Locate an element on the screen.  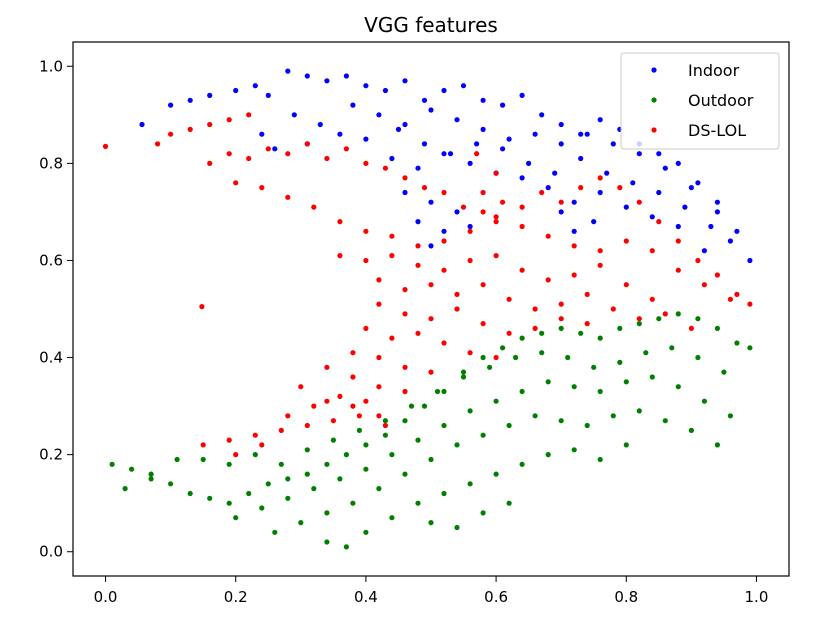
legend-label: DS-LOL is located at coordinates (717, 130).